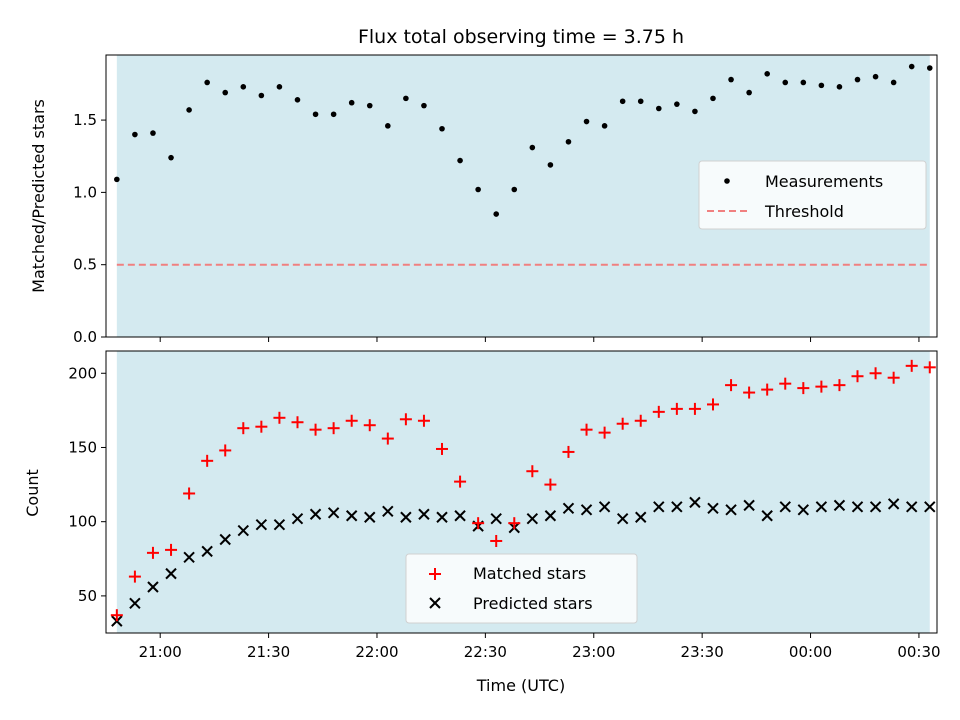 This screenshot has height=720, width=960. Describe the element at coordinates (85, 120) in the screenshot. I see `top-y-tick-label: 1.5` at that location.